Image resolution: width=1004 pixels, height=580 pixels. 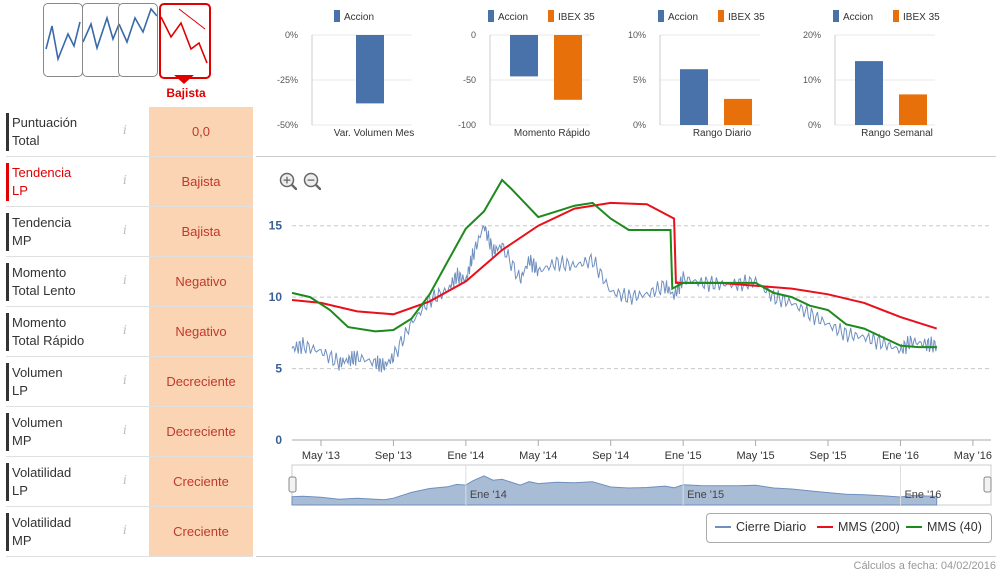 I want to click on legend-label: MMS (200), so click(x=869, y=527).